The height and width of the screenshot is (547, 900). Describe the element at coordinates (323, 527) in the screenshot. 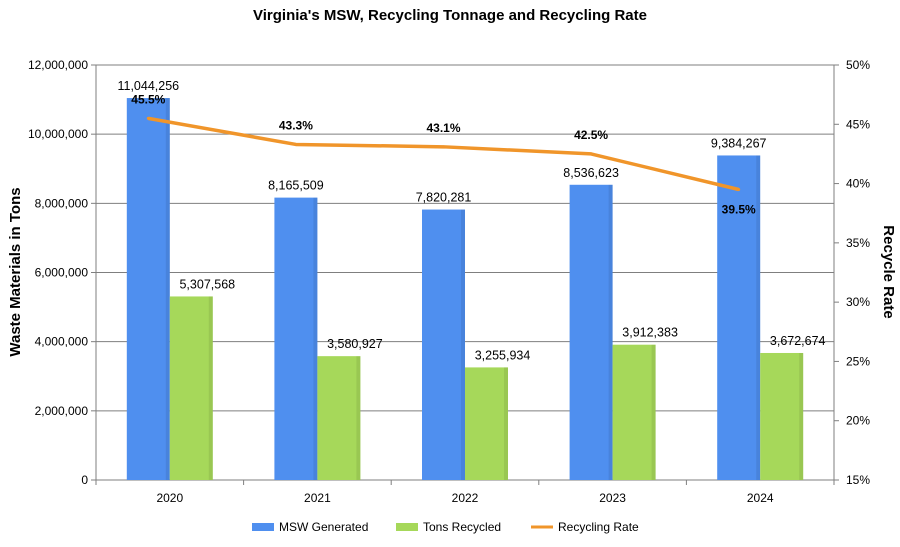

I see `legend-label: MSW Generated` at that location.